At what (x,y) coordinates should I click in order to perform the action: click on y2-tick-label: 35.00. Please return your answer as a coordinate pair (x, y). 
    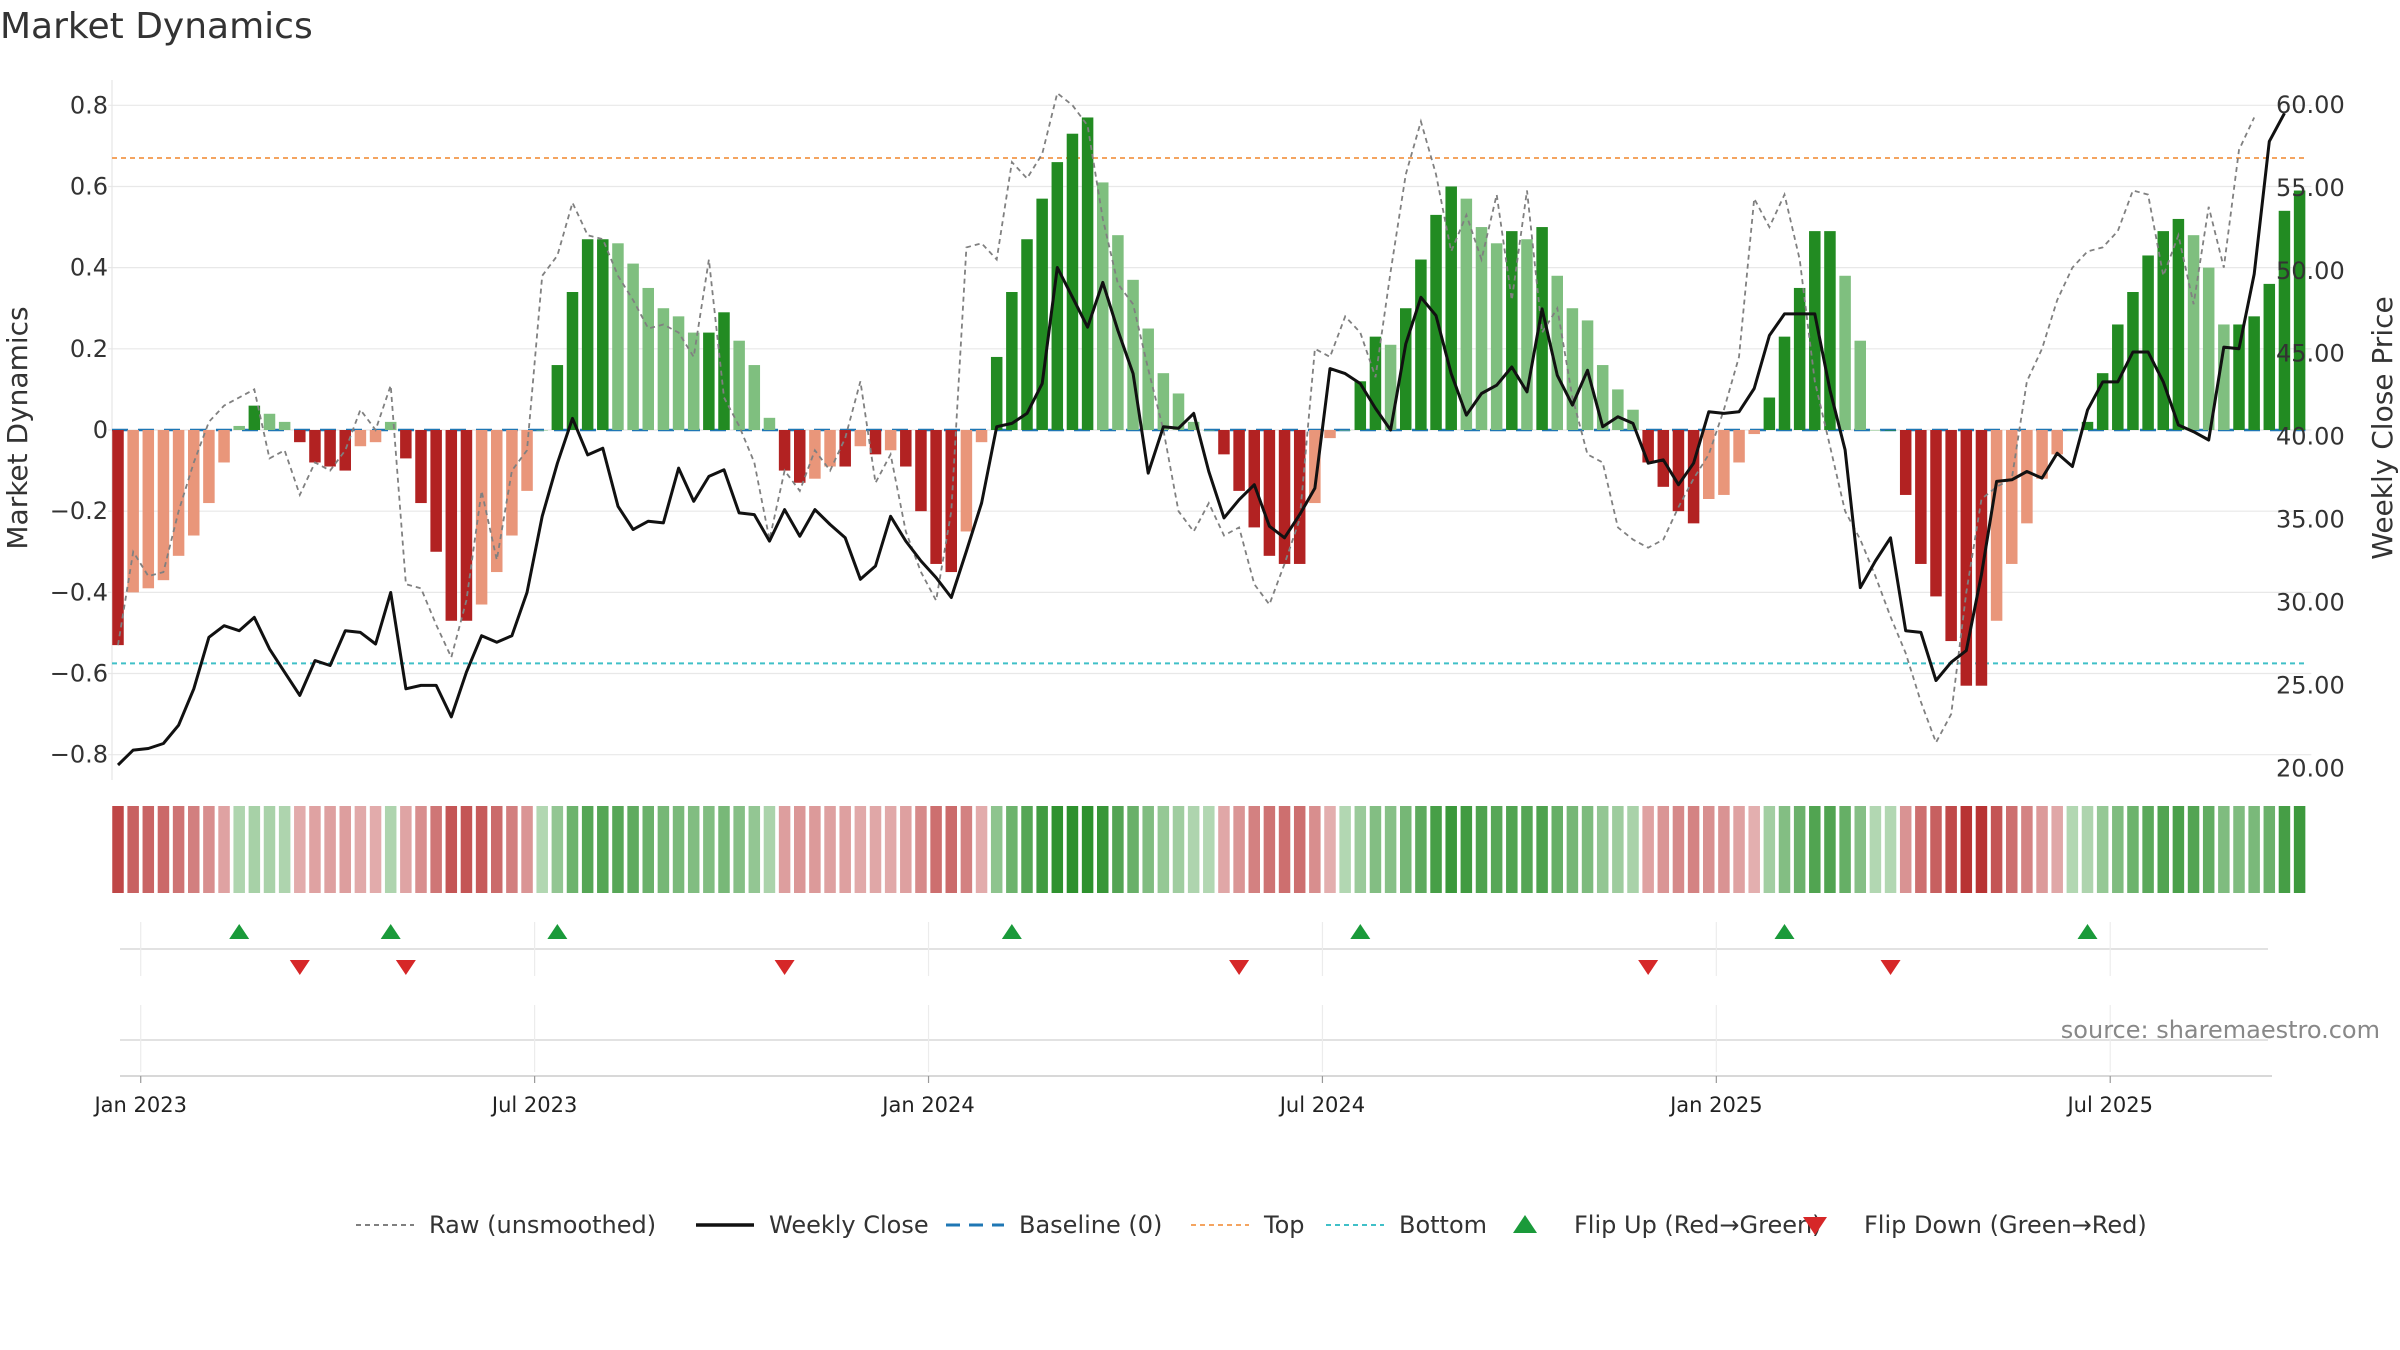
    Looking at the image, I should click on (2310, 520).